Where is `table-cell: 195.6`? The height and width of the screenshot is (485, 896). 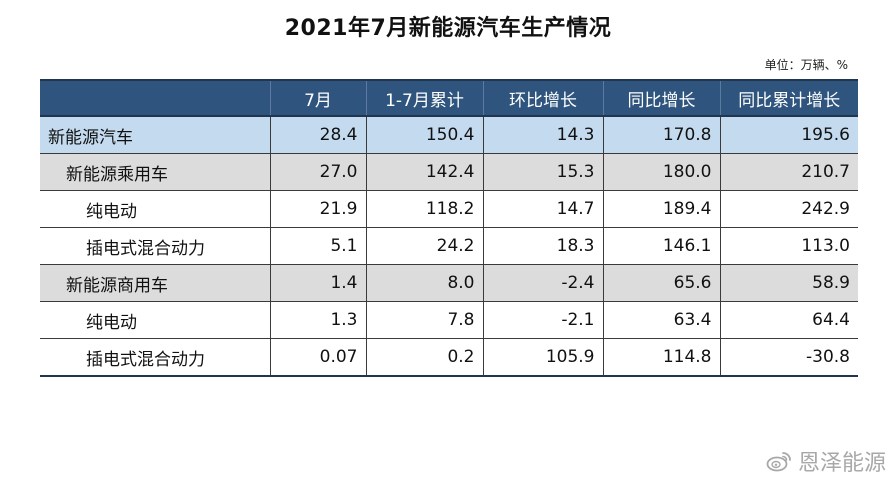
table-cell: 195.6 is located at coordinates (789, 135).